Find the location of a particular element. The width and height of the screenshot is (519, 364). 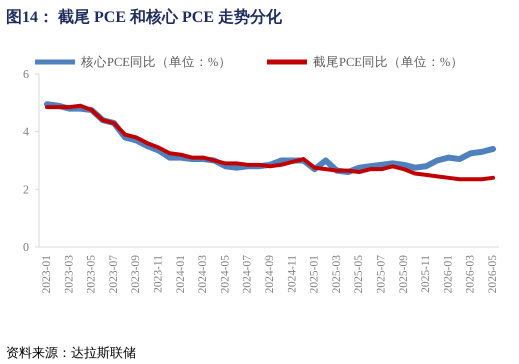

y-tick-label: 6 is located at coordinates (26, 74).